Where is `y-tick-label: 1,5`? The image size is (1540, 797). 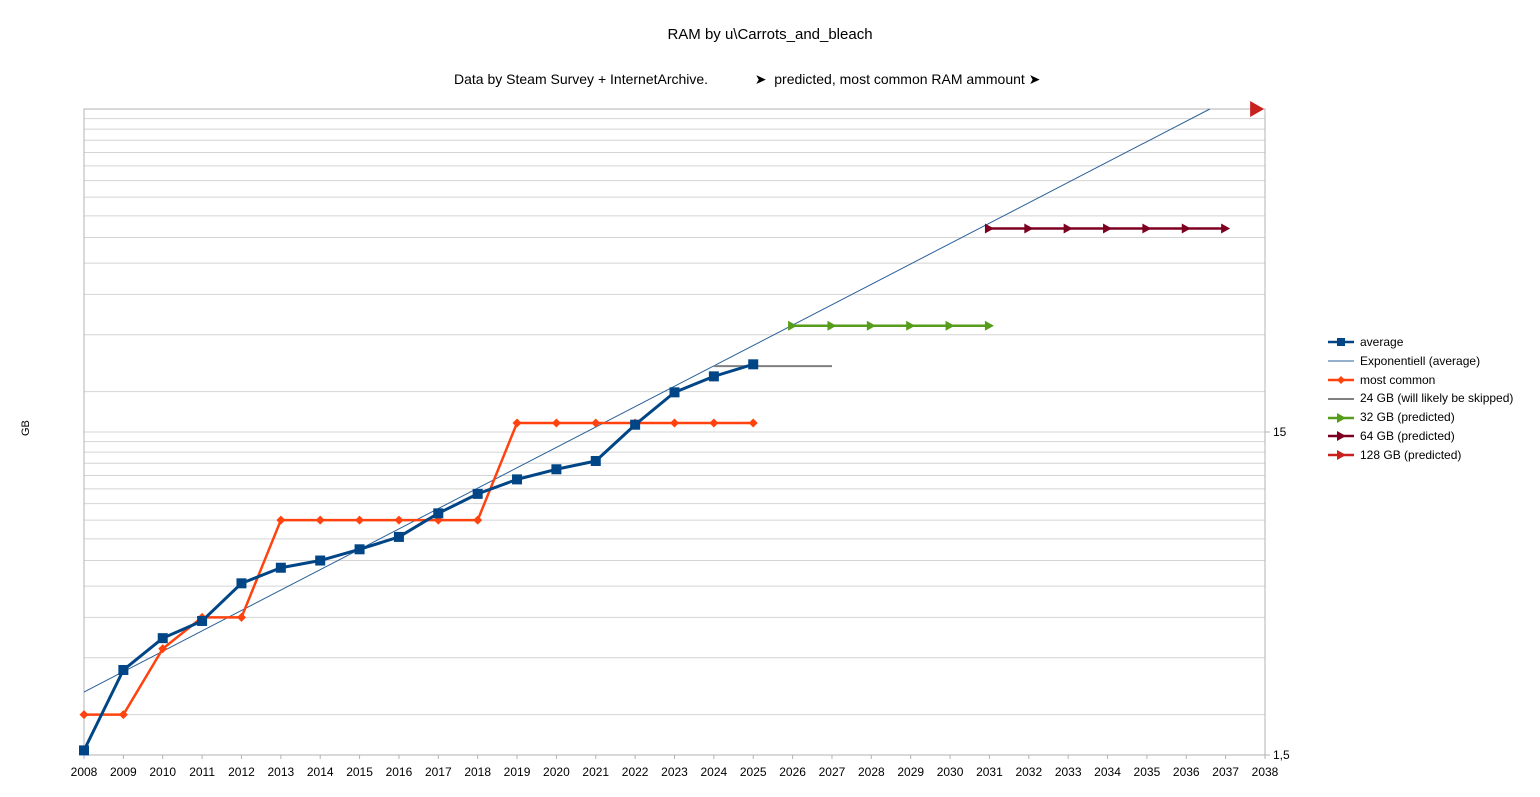 y-tick-label: 1,5 is located at coordinates (1281, 755).